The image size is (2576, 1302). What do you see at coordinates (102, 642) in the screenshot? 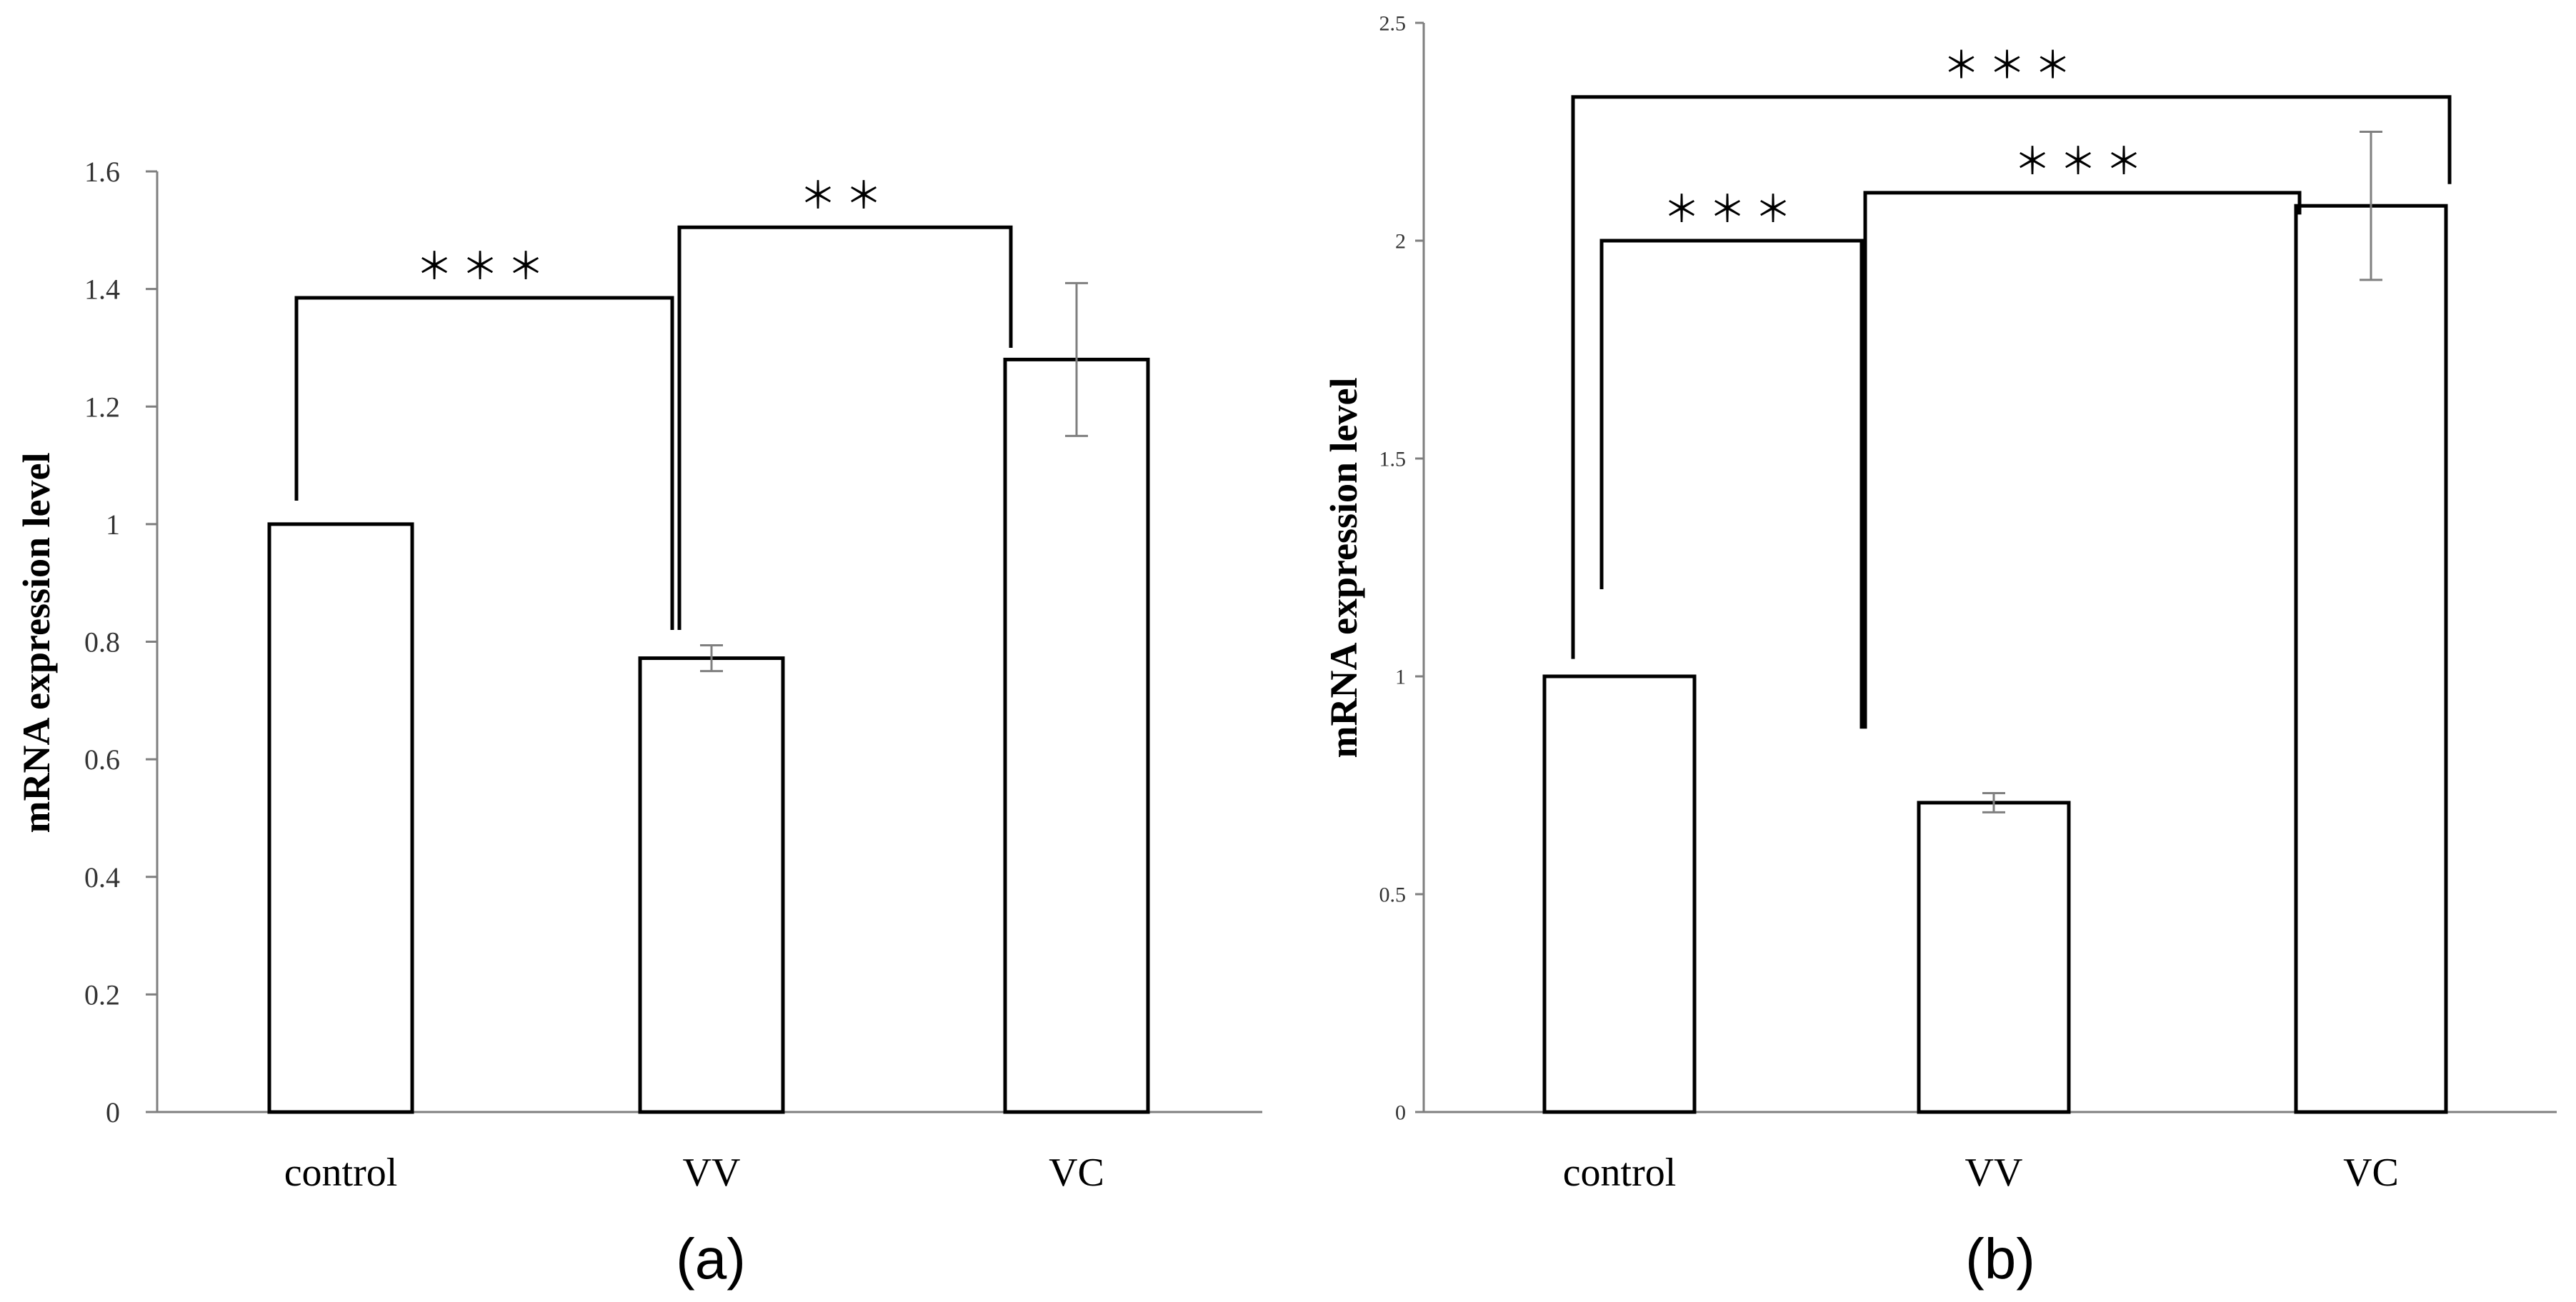
I see `y-tick-label: 0.8` at bounding box center [102, 642].